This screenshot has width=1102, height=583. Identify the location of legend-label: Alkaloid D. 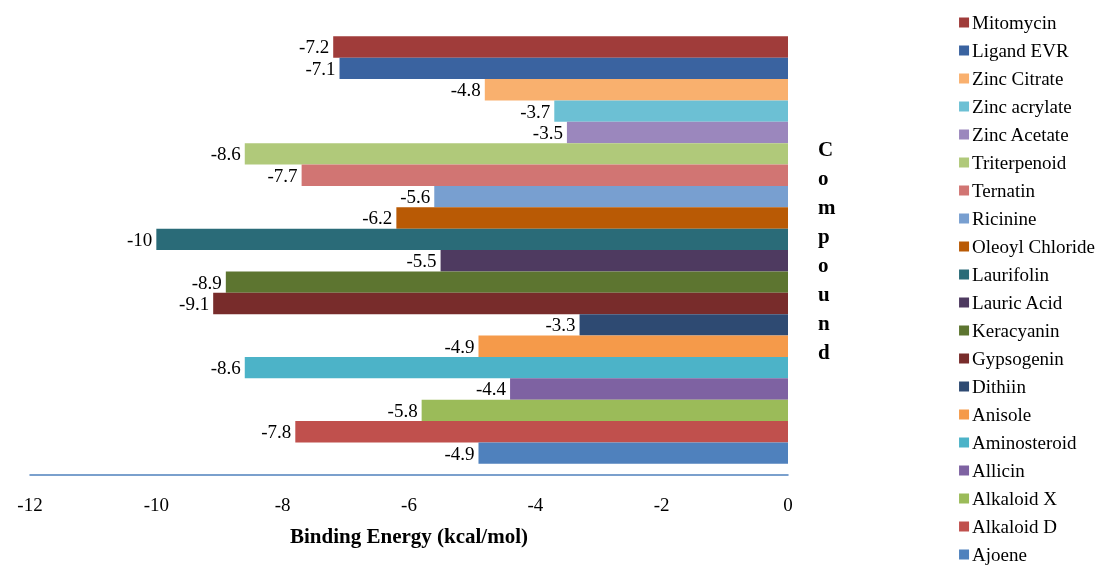
(1015, 526).